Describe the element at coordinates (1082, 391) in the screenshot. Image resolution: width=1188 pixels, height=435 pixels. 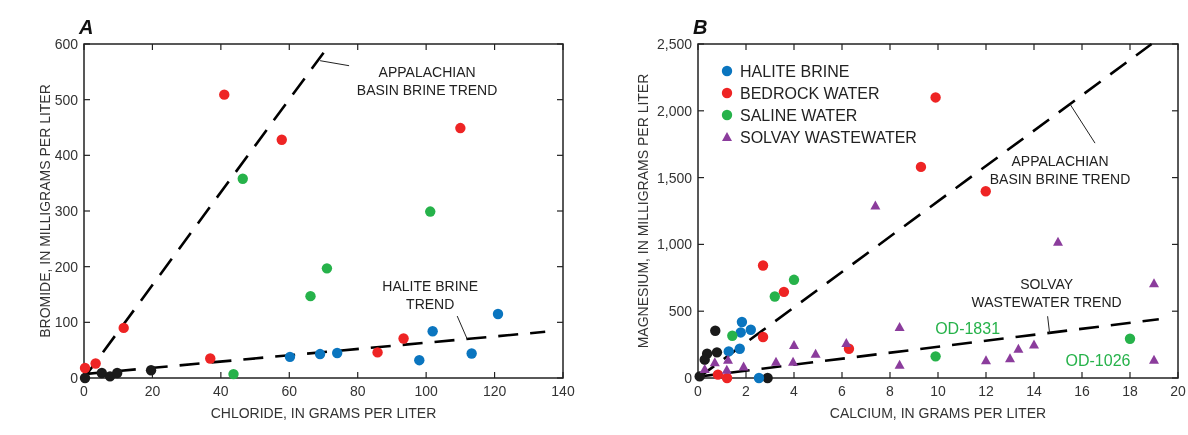
I see `x-tick-label: 16` at that location.